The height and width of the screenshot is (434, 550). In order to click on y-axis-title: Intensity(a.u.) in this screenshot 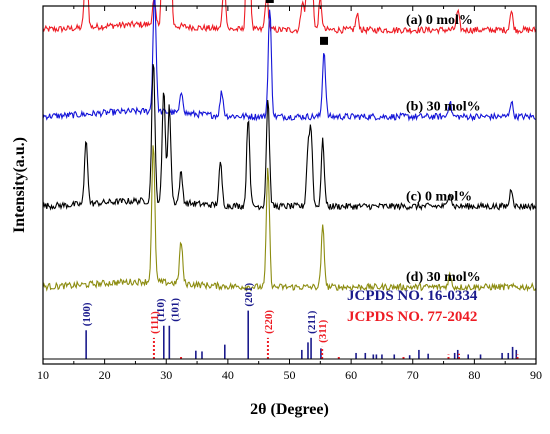, I will do `click(19, 185)`.